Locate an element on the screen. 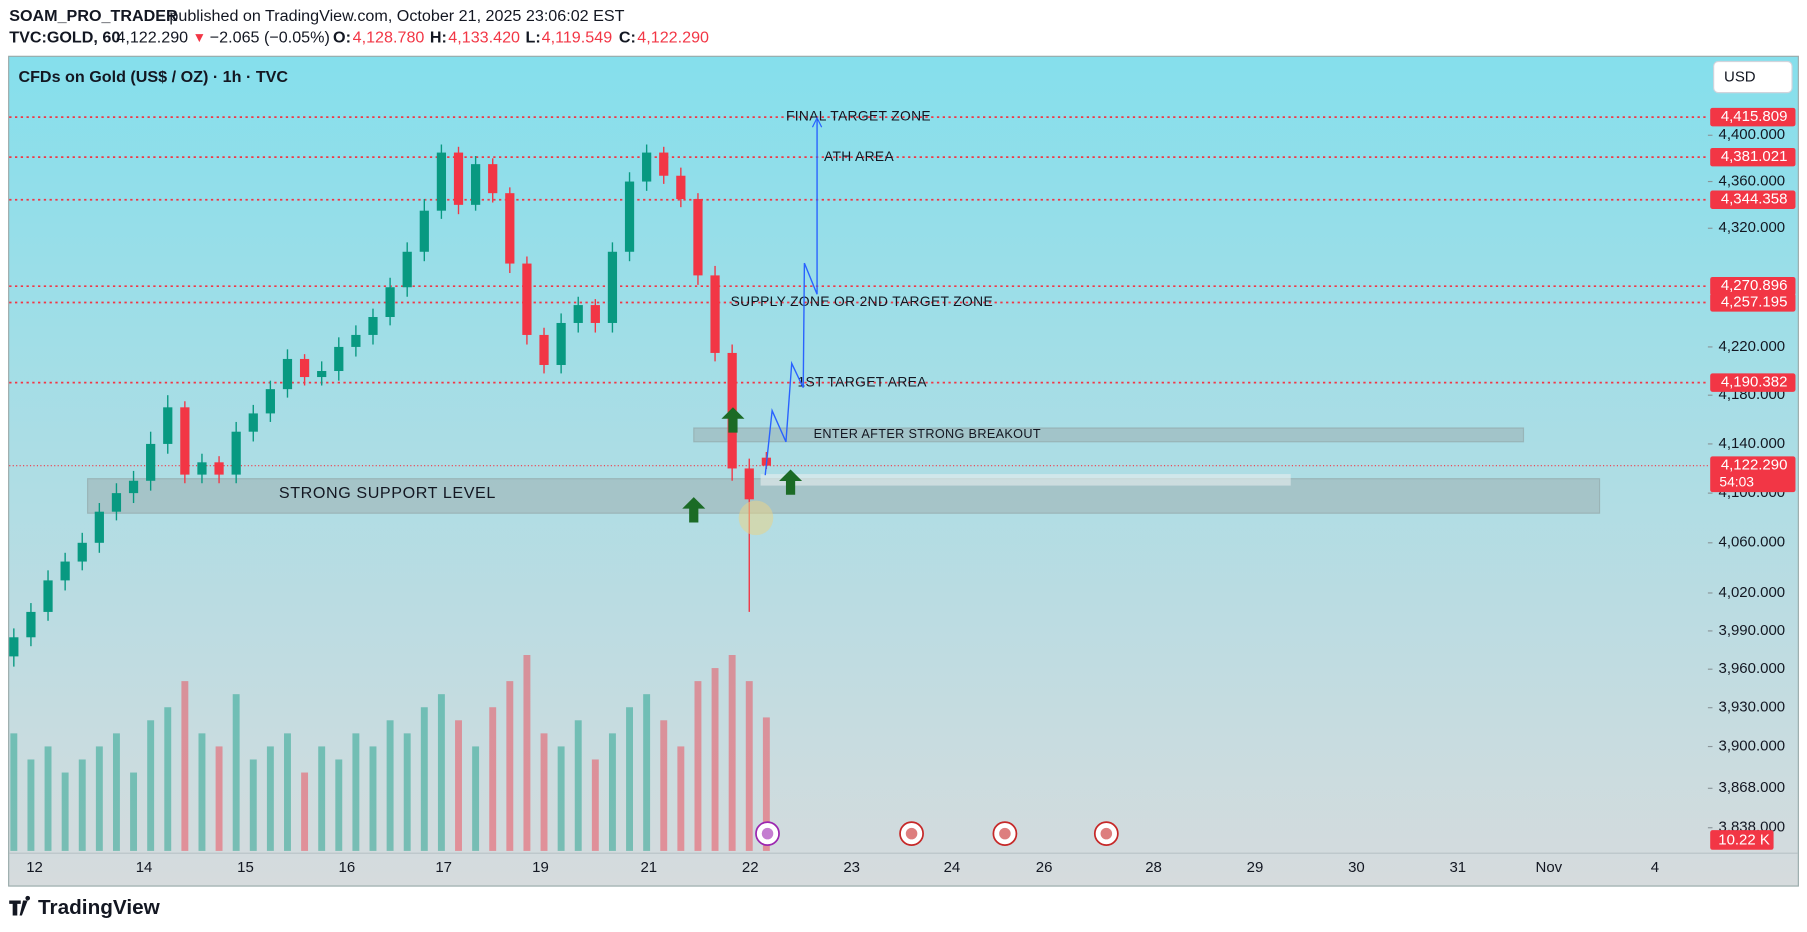 The width and height of the screenshot is (1807, 932). last: 4,122.290 is located at coordinates (152, 38).